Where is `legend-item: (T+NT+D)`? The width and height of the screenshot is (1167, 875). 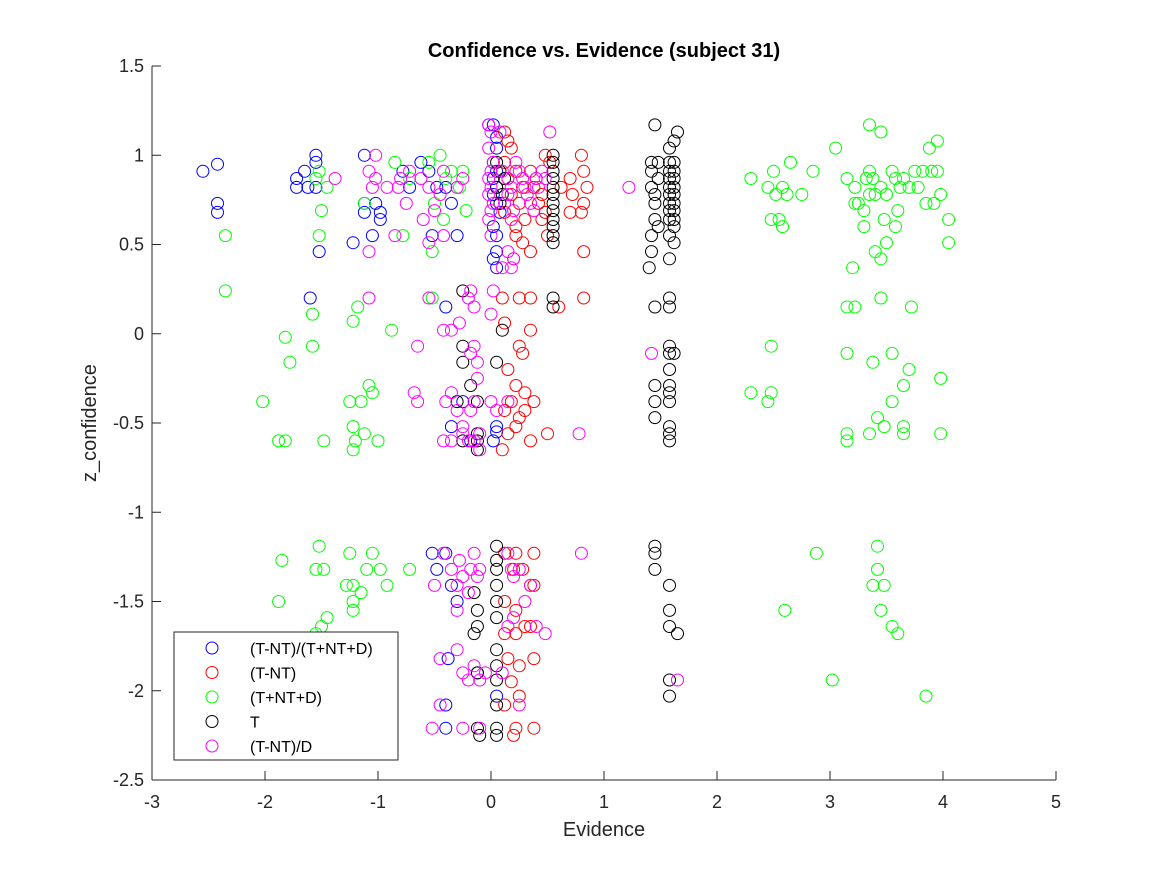
legend-item: (T+NT+D) is located at coordinates (263, 698).